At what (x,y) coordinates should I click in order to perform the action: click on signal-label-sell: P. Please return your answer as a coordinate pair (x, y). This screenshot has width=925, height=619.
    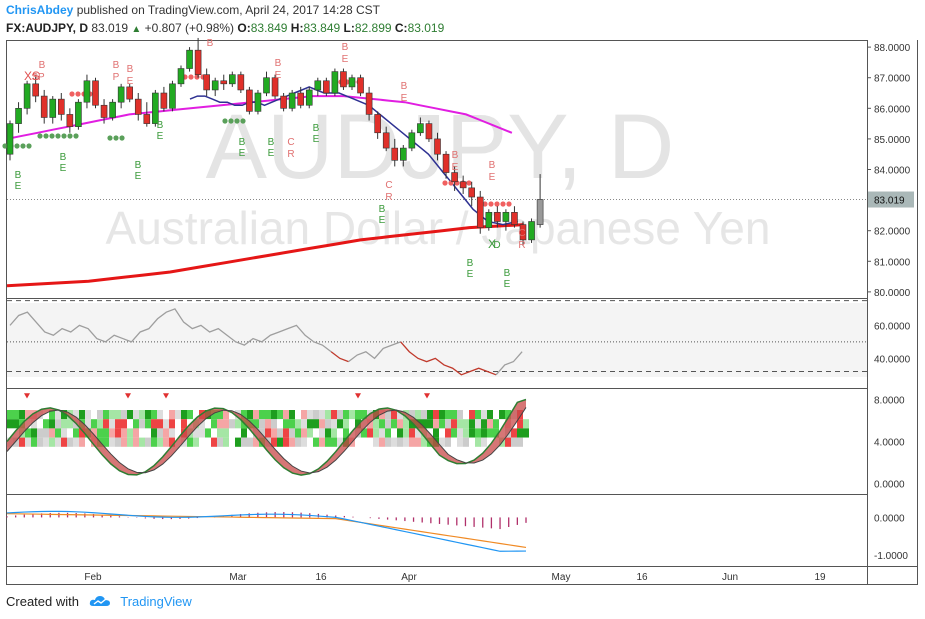
    Looking at the image, I should click on (116, 77).